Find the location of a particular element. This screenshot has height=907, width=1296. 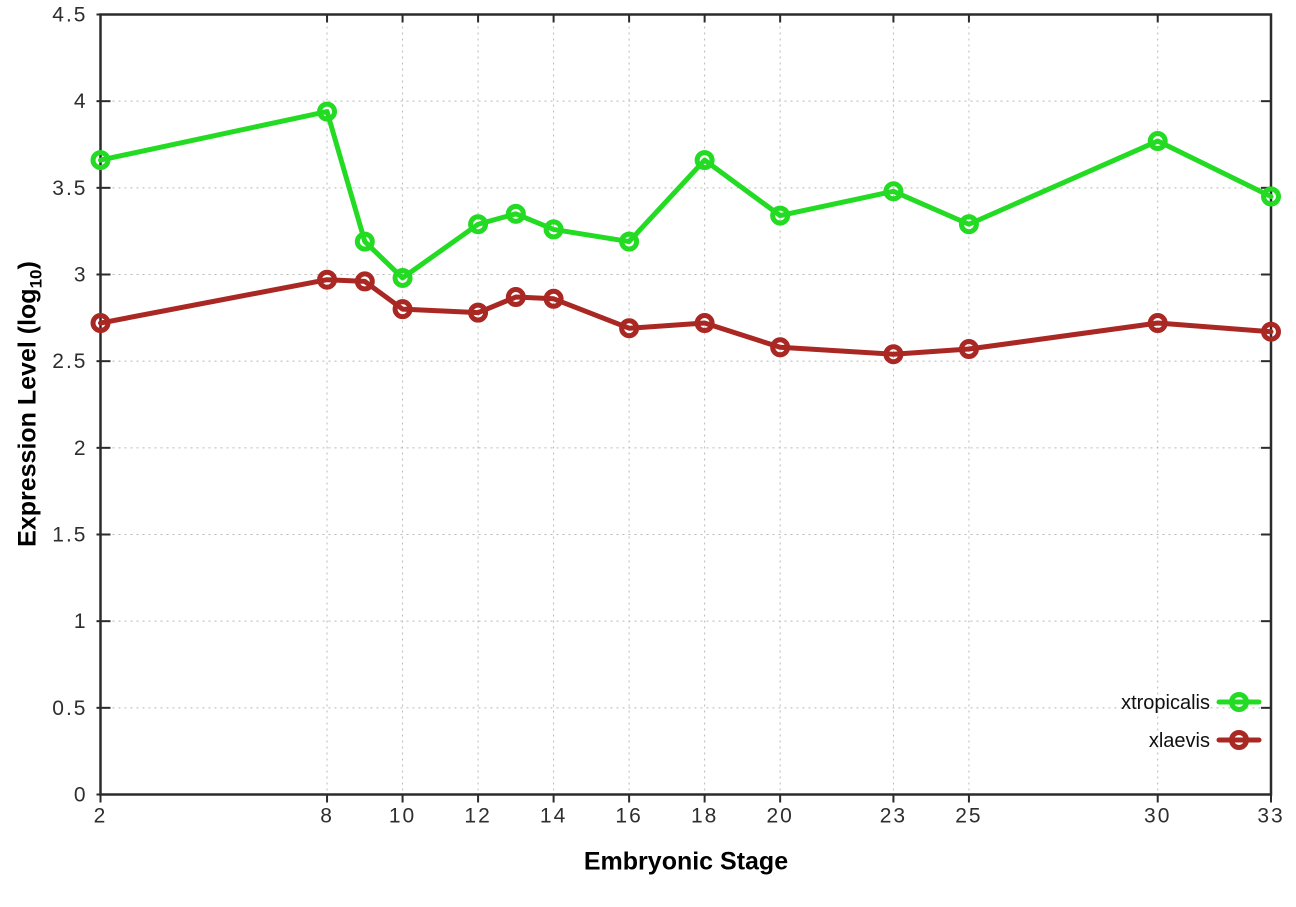

y-axis-title-close: ) is located at coordinates (27, 265).